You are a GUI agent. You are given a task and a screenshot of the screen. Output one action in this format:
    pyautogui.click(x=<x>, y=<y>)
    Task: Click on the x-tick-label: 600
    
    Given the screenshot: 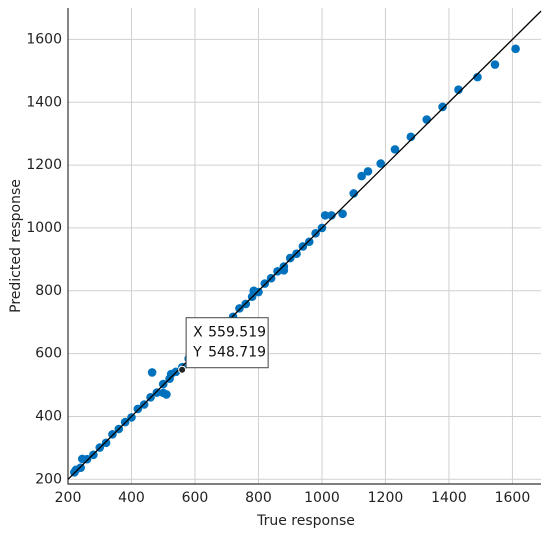 What is the action you would take?
    pyautogui.click(x=195, y=498)
    